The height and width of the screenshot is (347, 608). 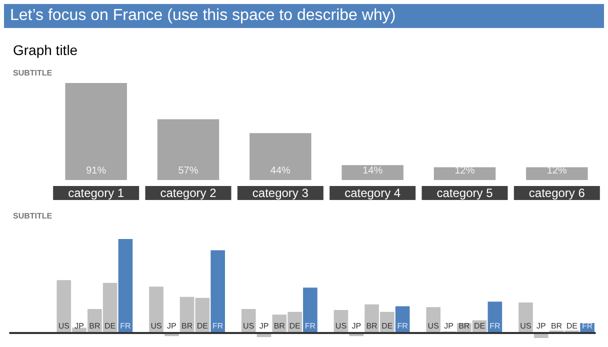 What do you see at coordinates (280, 193) in the screenshot?
I see `x-tick-label: category 3` at bounding box center [280, 193].